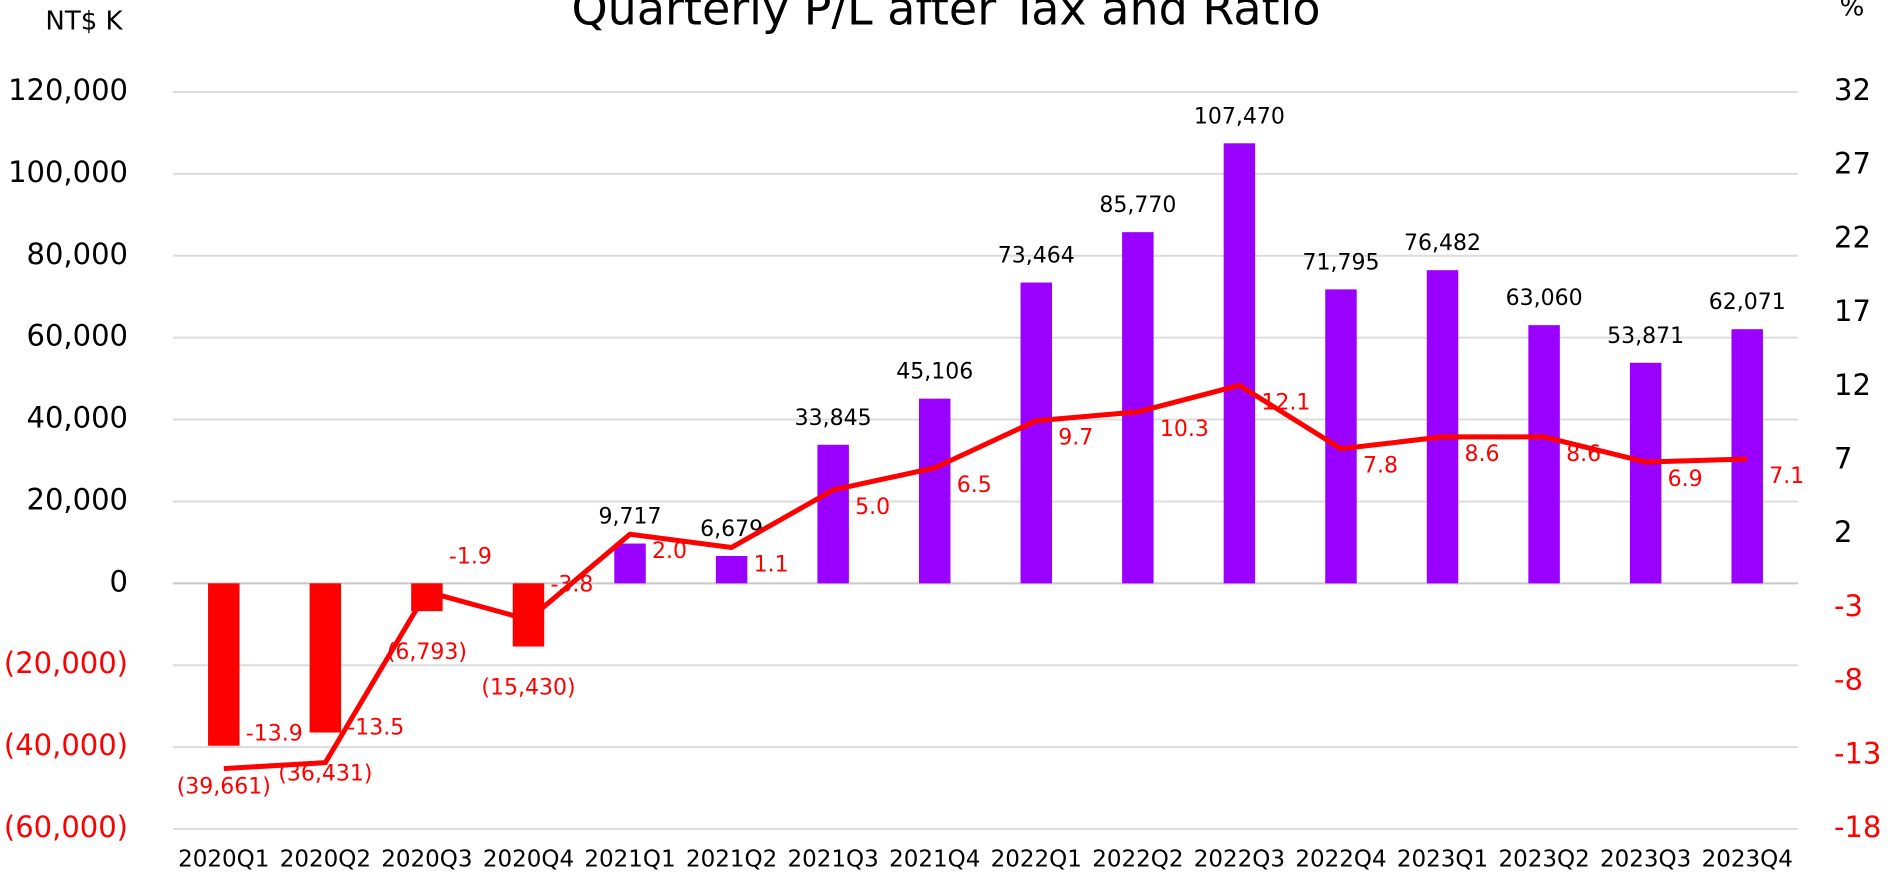 The width and height of the screenshot is (1895, 874). Describe the element at coordinates (223, 860) in the screenshot. I see `x-tick-label: 2020Q1` at that location.